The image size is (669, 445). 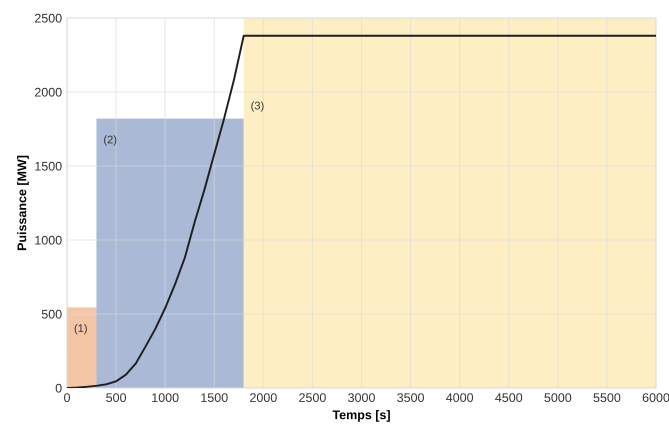 I want to click on annotation: (1), so click(x=80, y=329).